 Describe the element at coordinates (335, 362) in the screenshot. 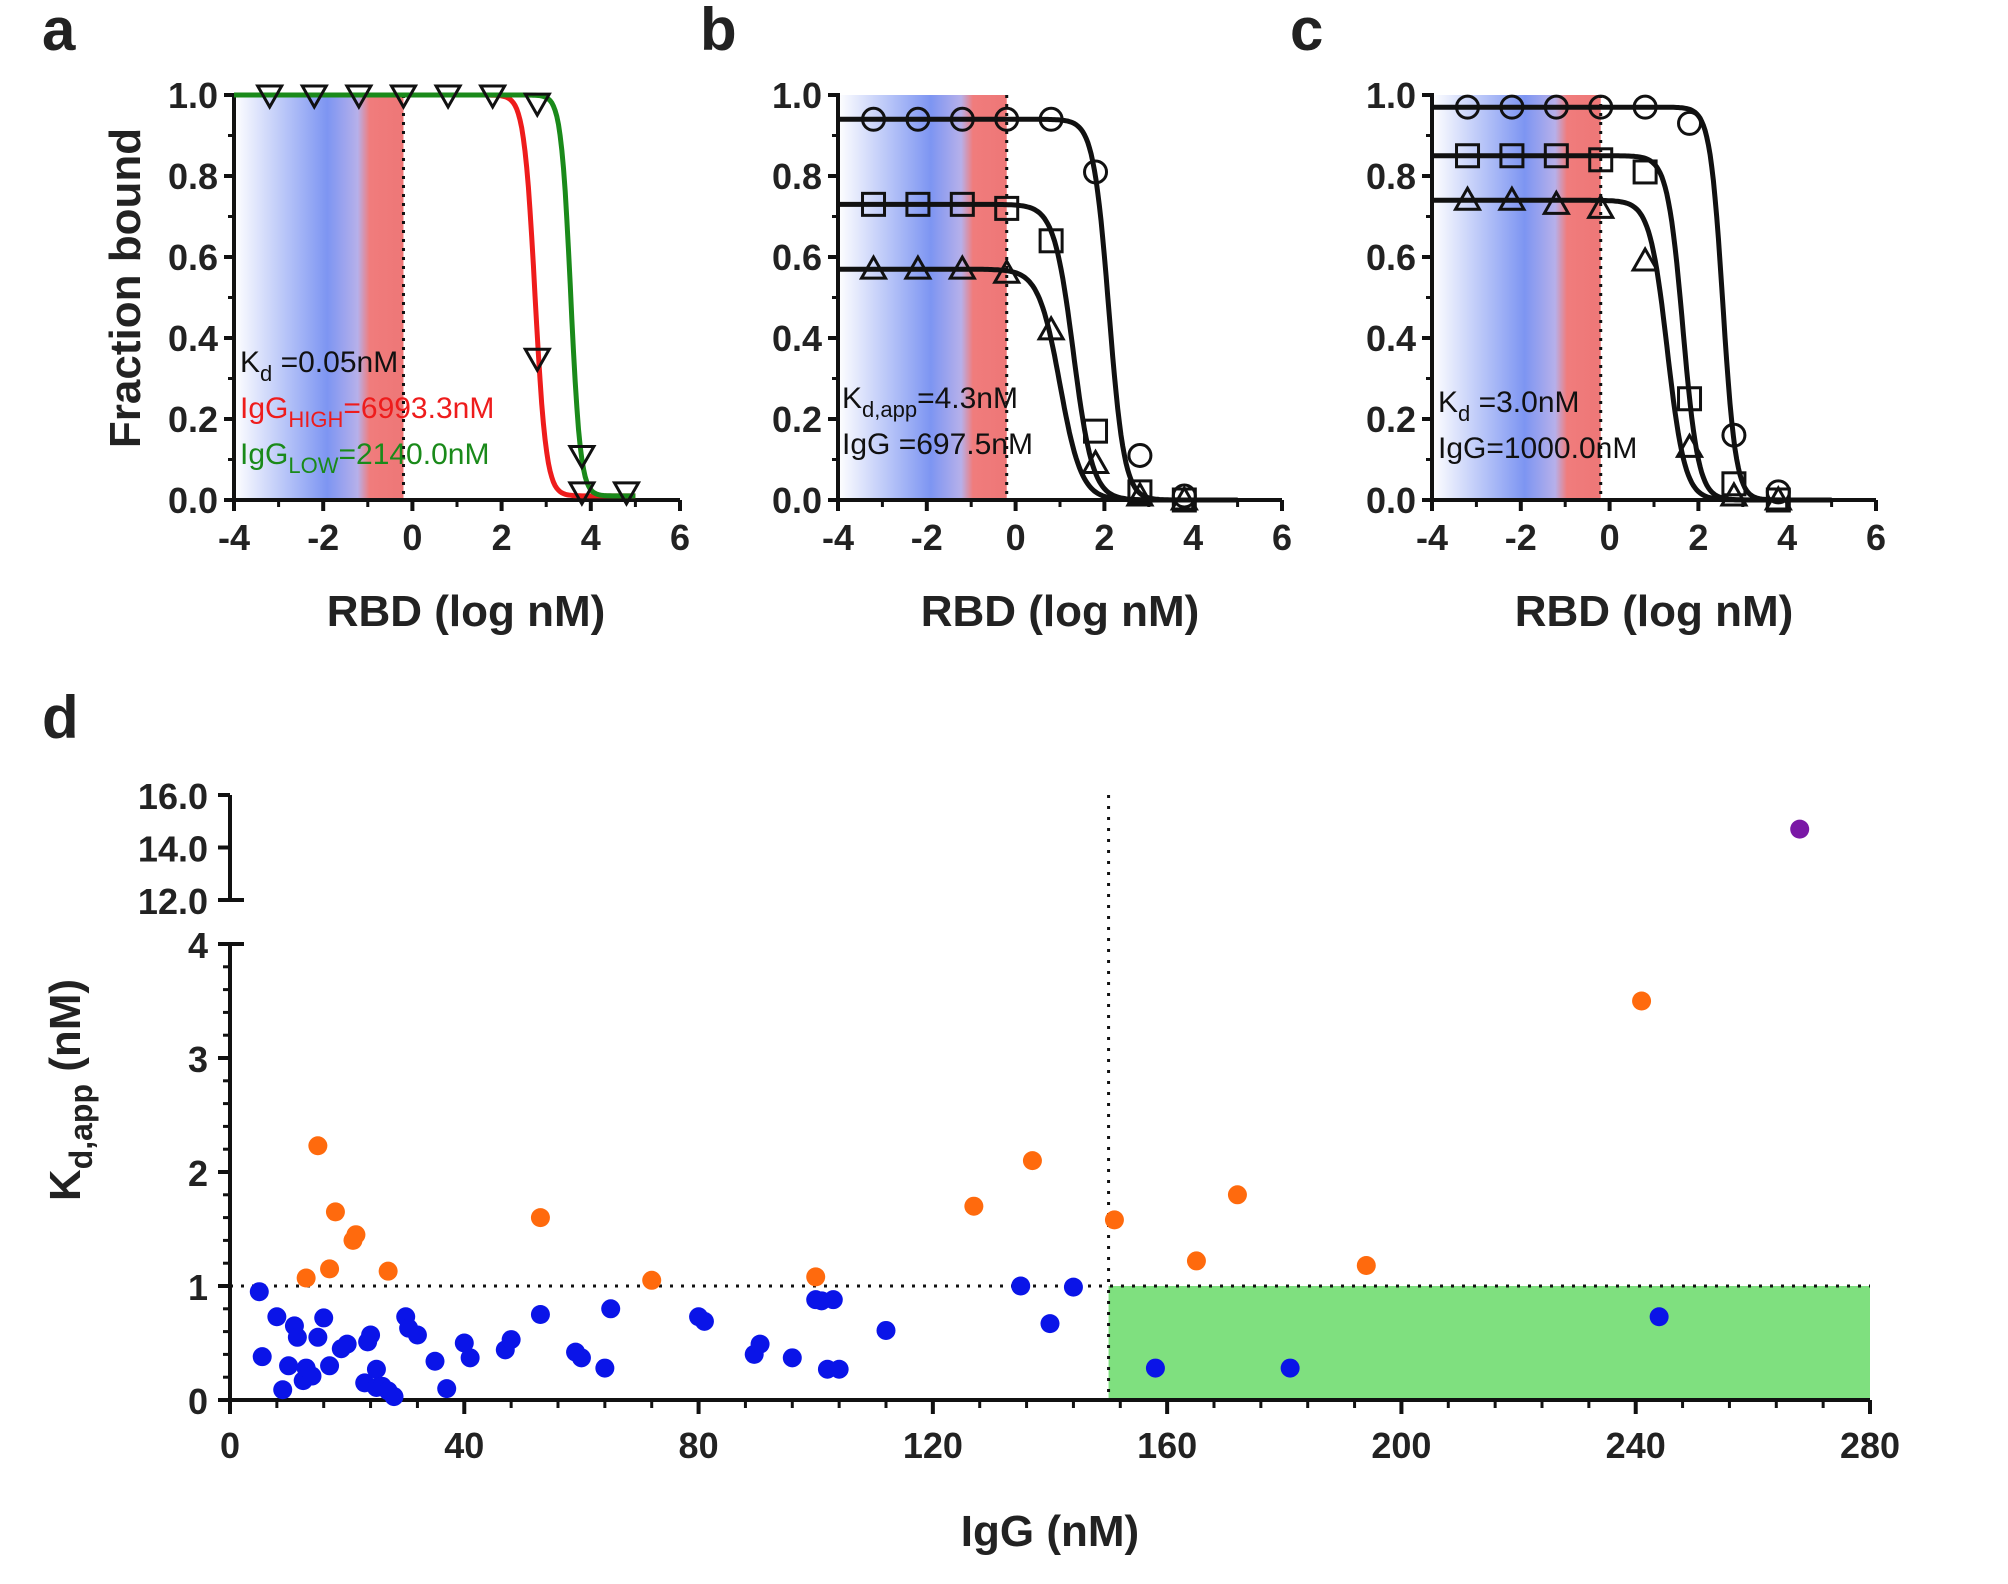

I see `panel-a-annotation-rest: =0.05nM` at that location.